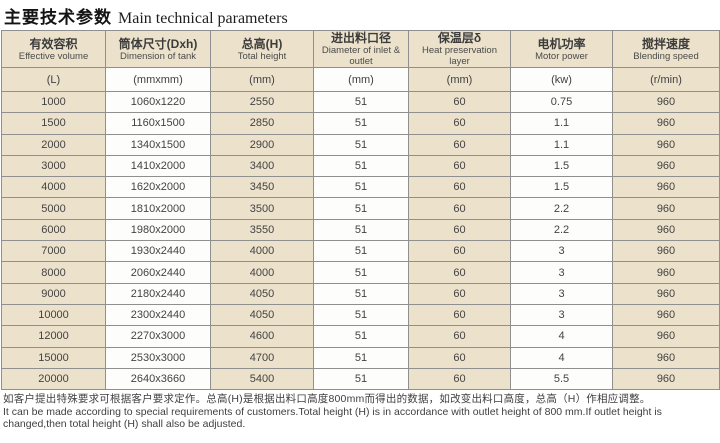 The image size is (720, 443). I want to click on table-cell: 1980x2000, so click(158, 230).